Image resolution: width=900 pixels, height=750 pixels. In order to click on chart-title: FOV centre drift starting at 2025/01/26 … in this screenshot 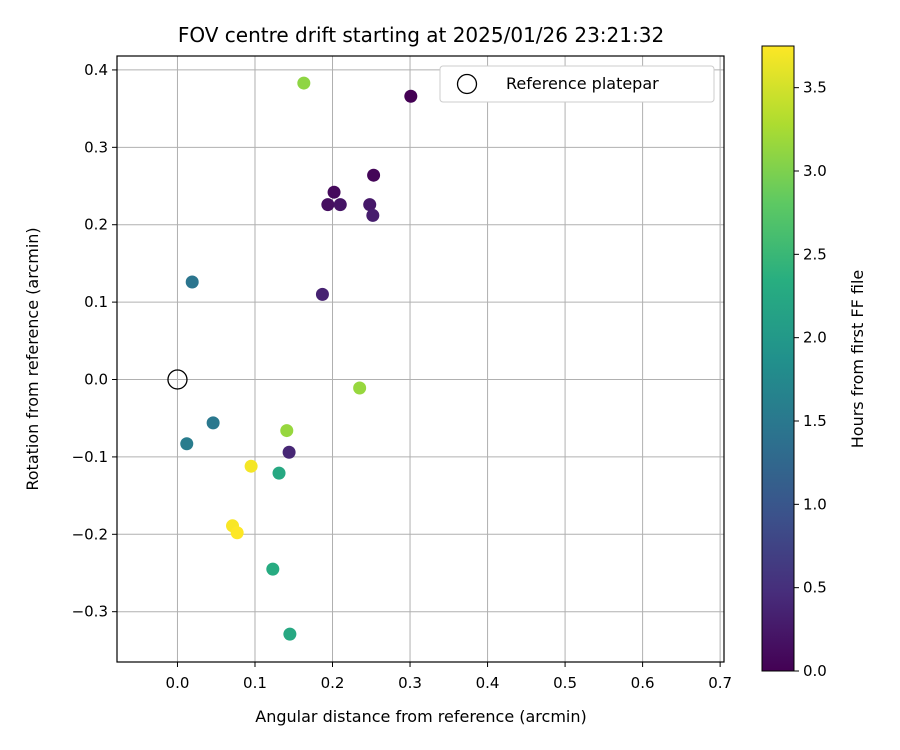, I will do `click(421, 35)`.